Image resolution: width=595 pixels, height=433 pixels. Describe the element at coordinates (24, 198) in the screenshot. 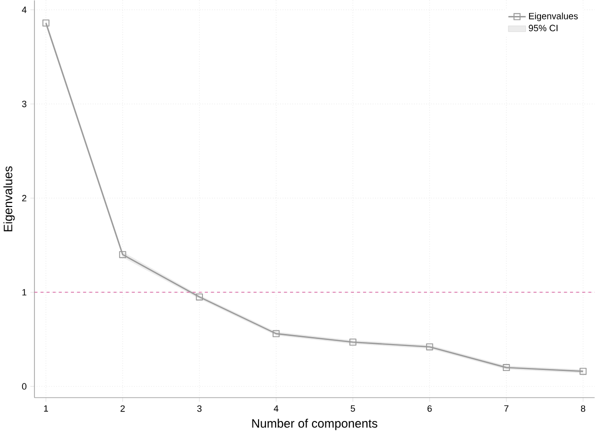

I see `y-tick-label: 2` at that location.